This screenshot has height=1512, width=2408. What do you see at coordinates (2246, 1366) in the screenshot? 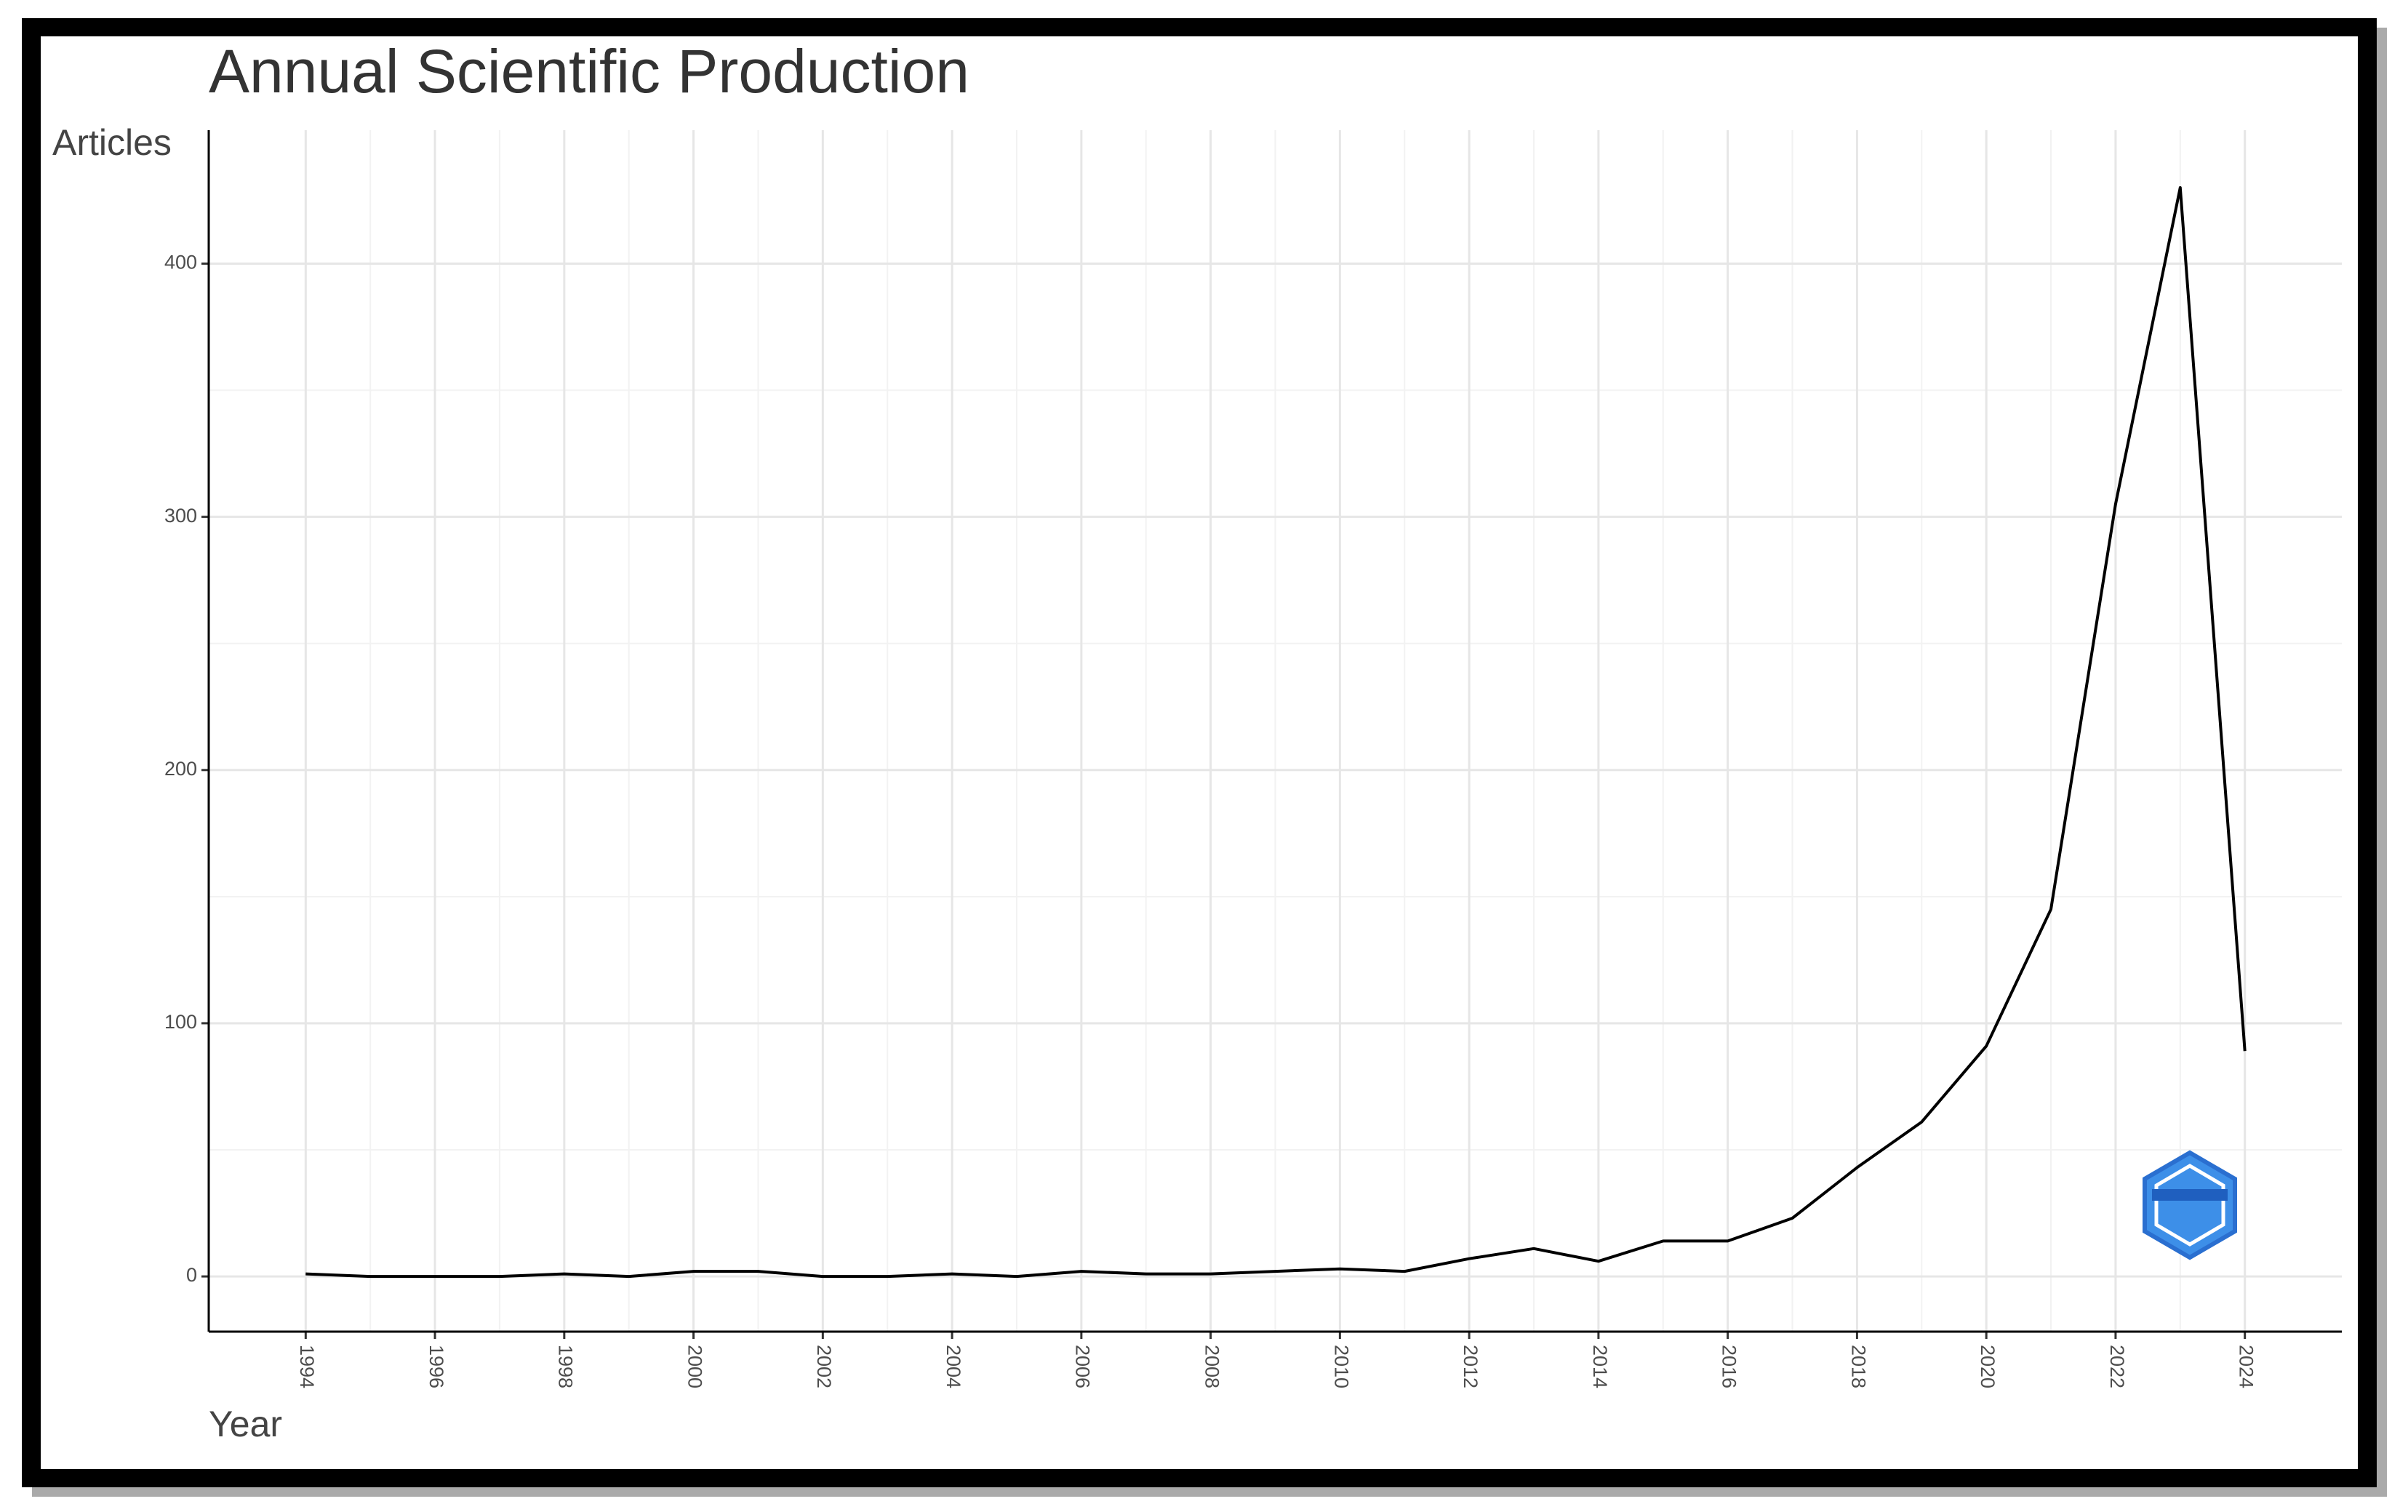
I see `x-tick-label: 2024` at bounding box center [2246, 1366].